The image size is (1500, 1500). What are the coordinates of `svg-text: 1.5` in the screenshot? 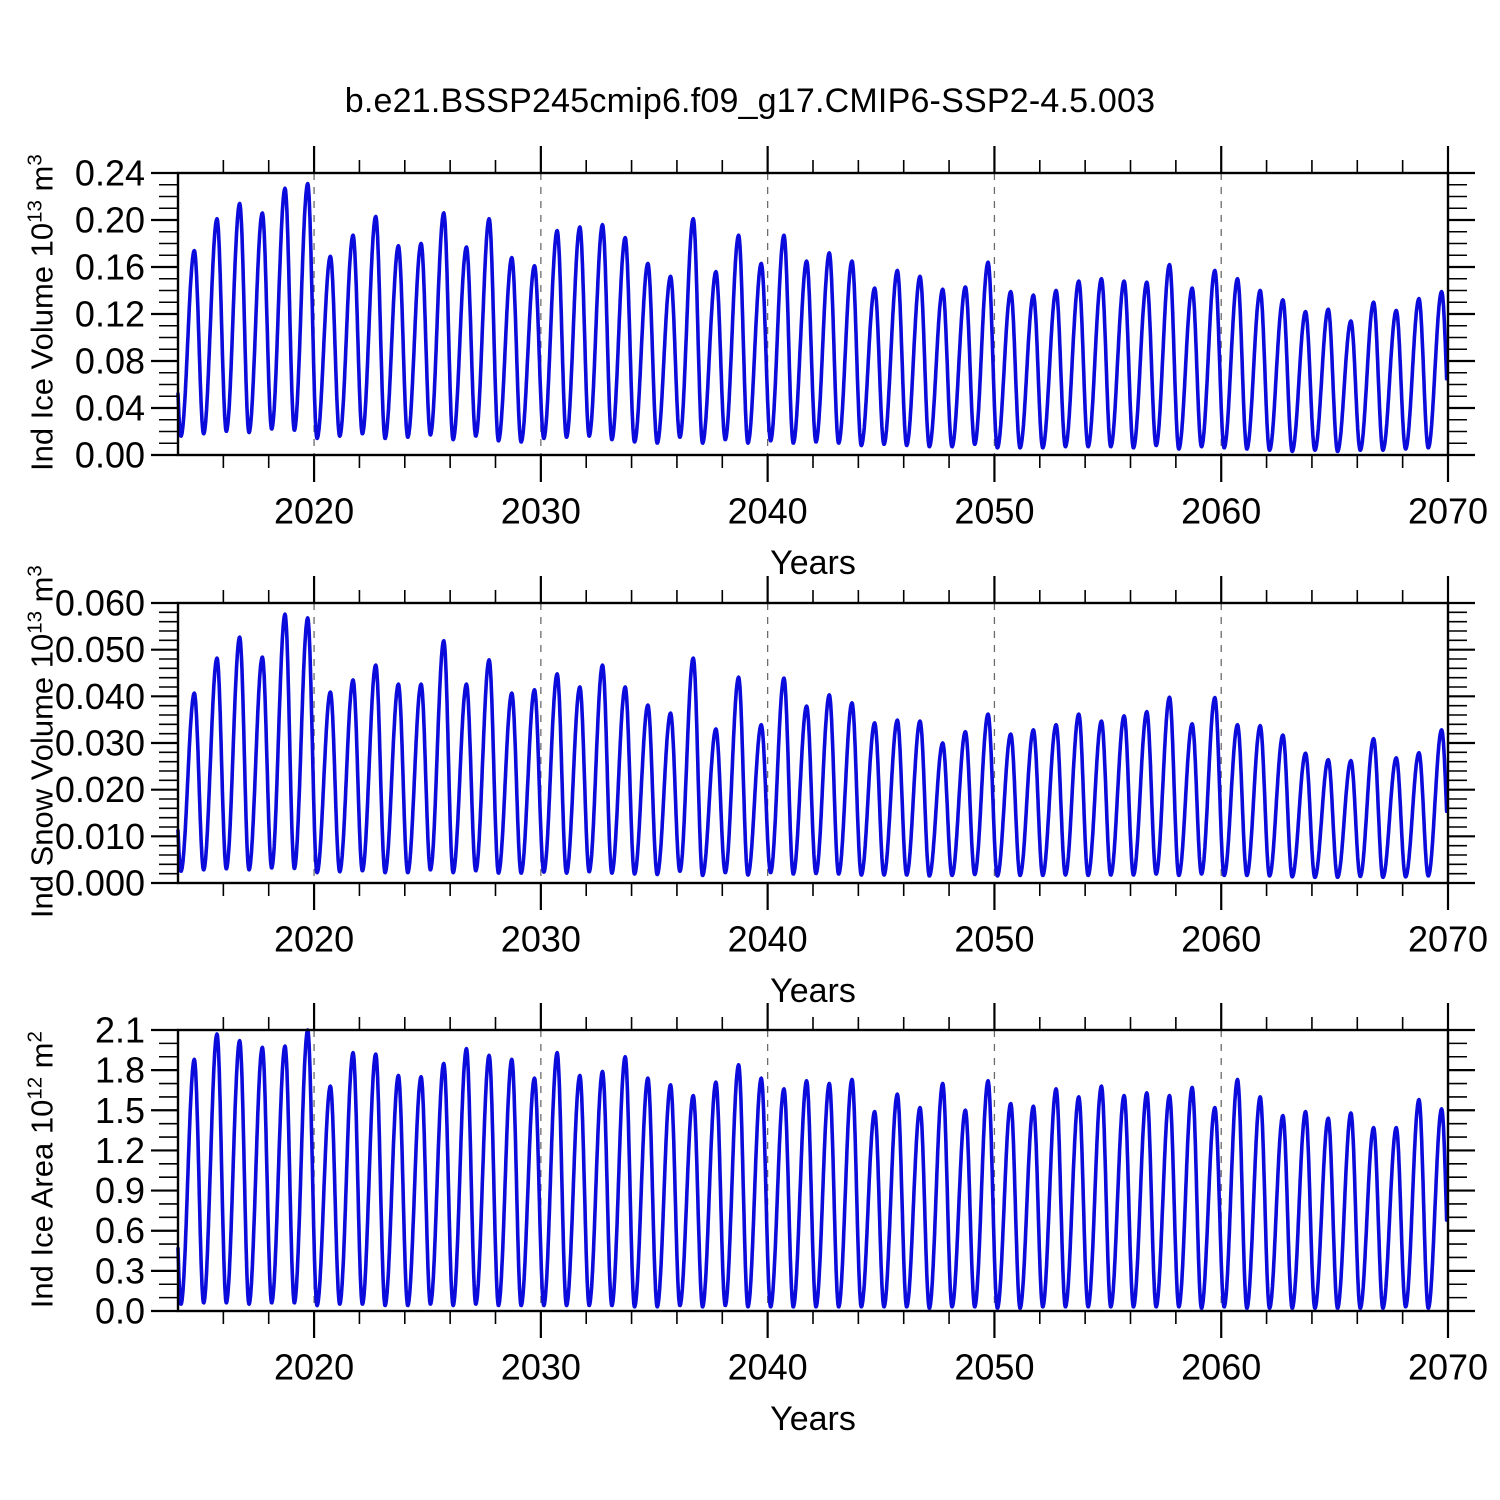 It's located at (120, 1110).